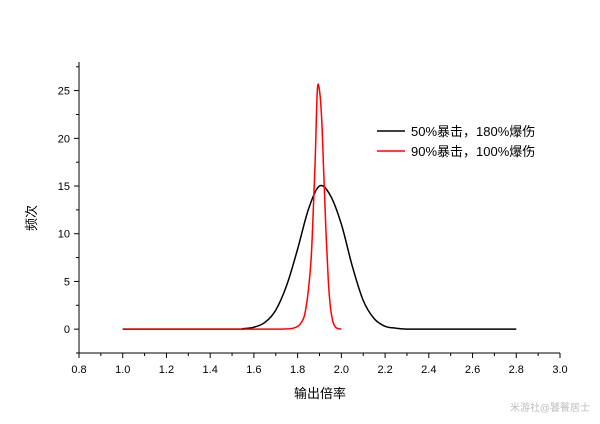 This screenshot has height=424, width=600. Describe the element at coordinates (64, 235) in the screenshot. I see `y-tick-label: 10` at that location.